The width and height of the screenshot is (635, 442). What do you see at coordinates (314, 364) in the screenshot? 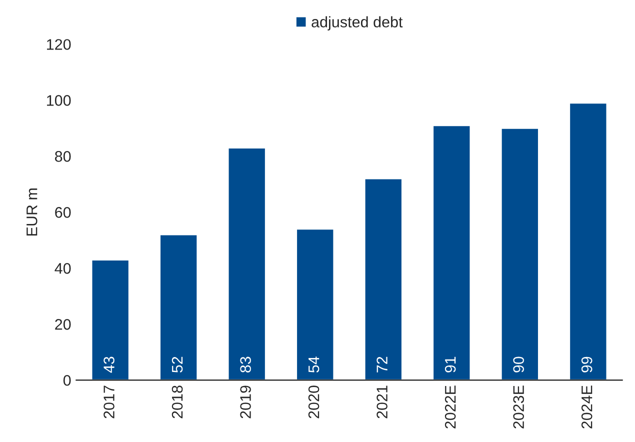
I see `data-label: 54` at bounding box center [314, 364].